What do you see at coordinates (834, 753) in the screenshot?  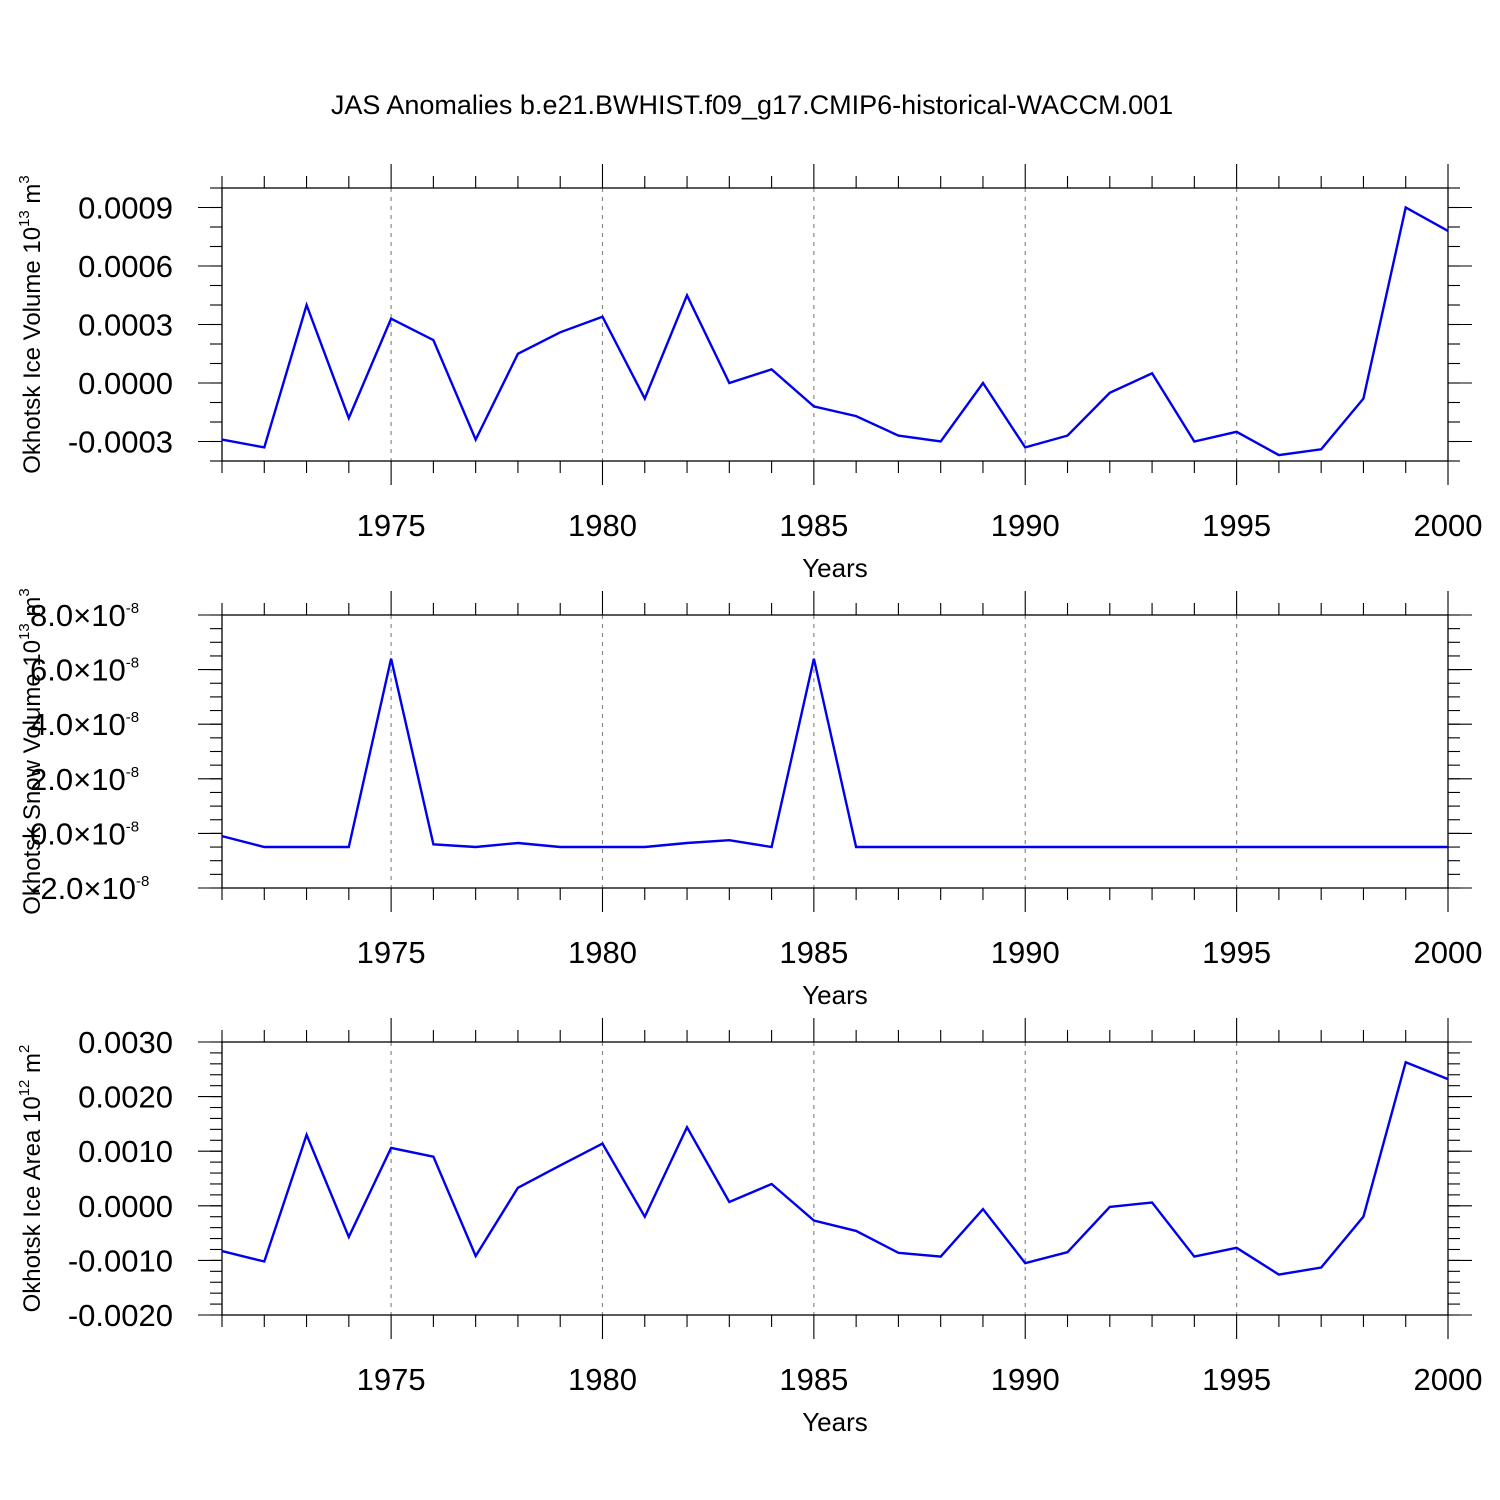 I see `series-line-snow-volume` at bounding box center [834, 753].